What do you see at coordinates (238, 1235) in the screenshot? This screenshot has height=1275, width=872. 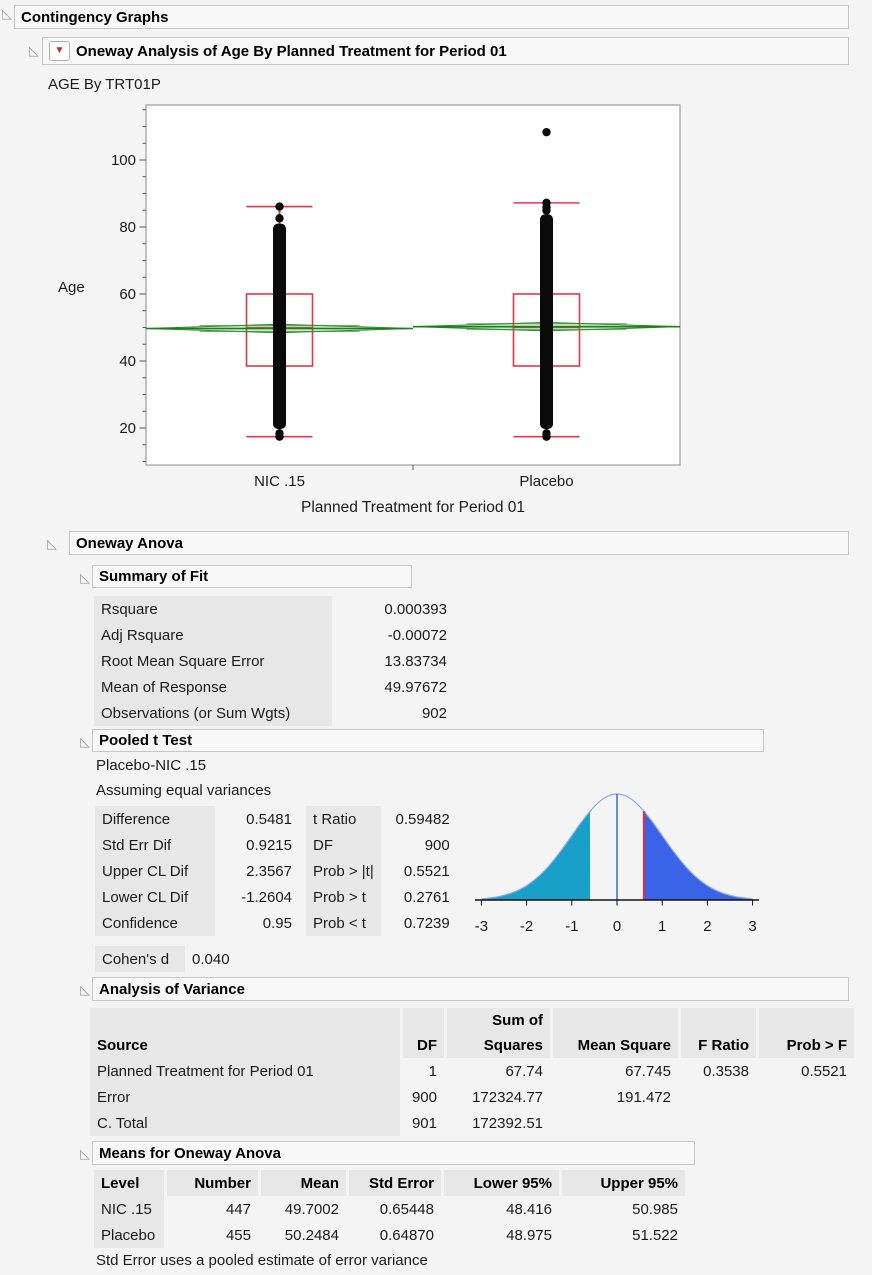 I see `cell-value: 455` at bounding box center [238, 1235].